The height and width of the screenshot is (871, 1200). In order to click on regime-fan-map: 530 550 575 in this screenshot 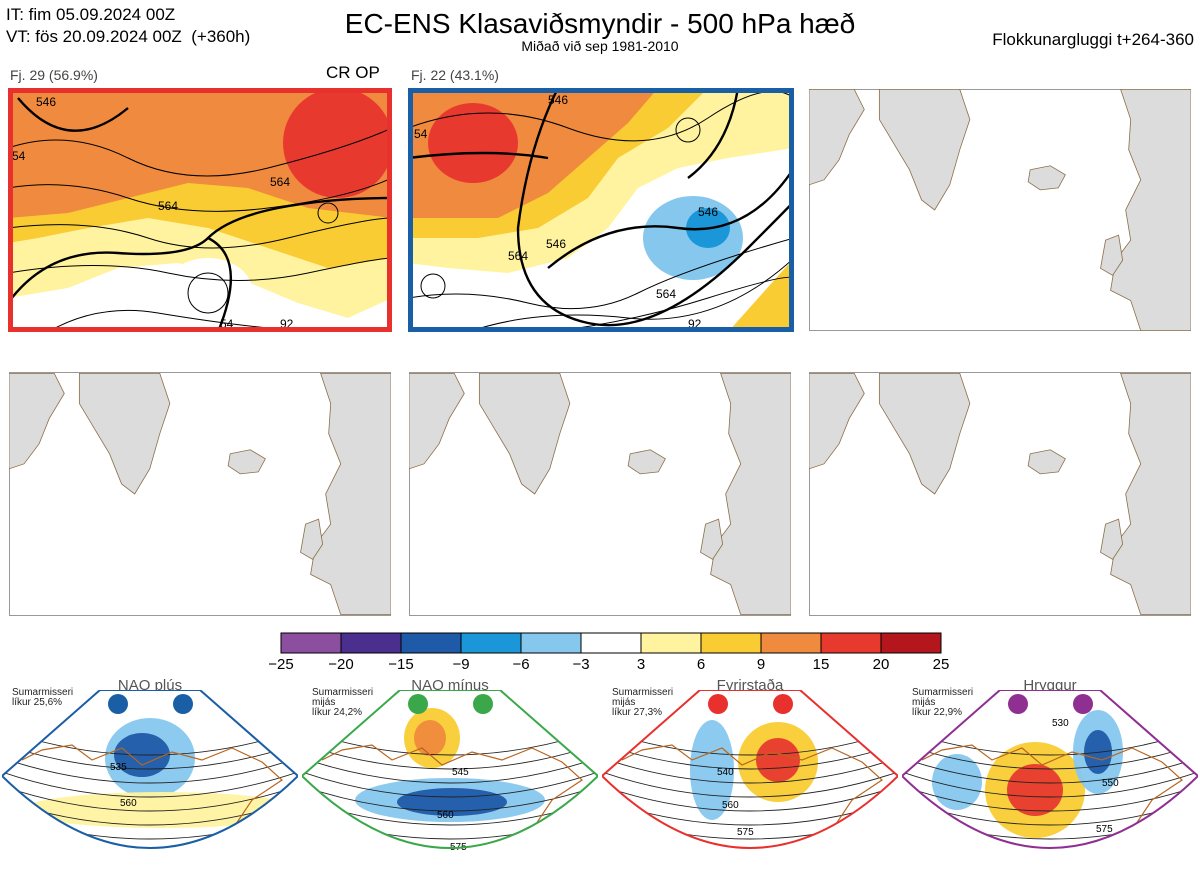, I will do `click(1050, 769)`.